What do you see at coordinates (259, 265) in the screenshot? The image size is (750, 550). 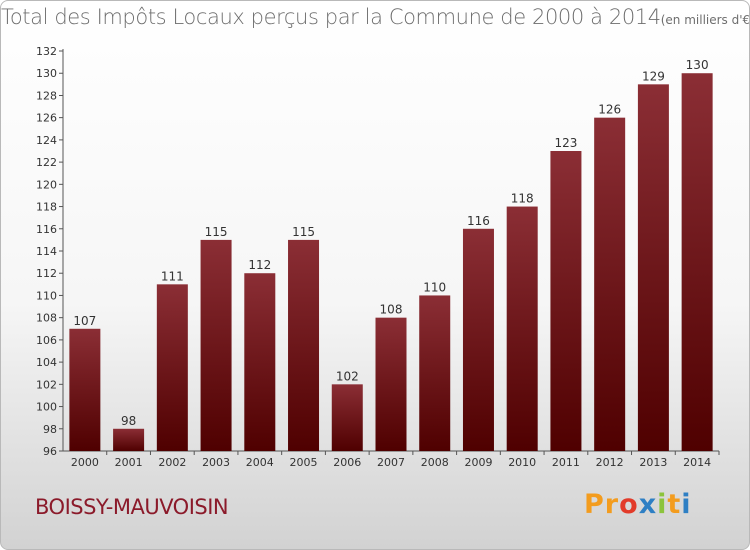 I see `data-label: 112` at bounding box center [259, 265].